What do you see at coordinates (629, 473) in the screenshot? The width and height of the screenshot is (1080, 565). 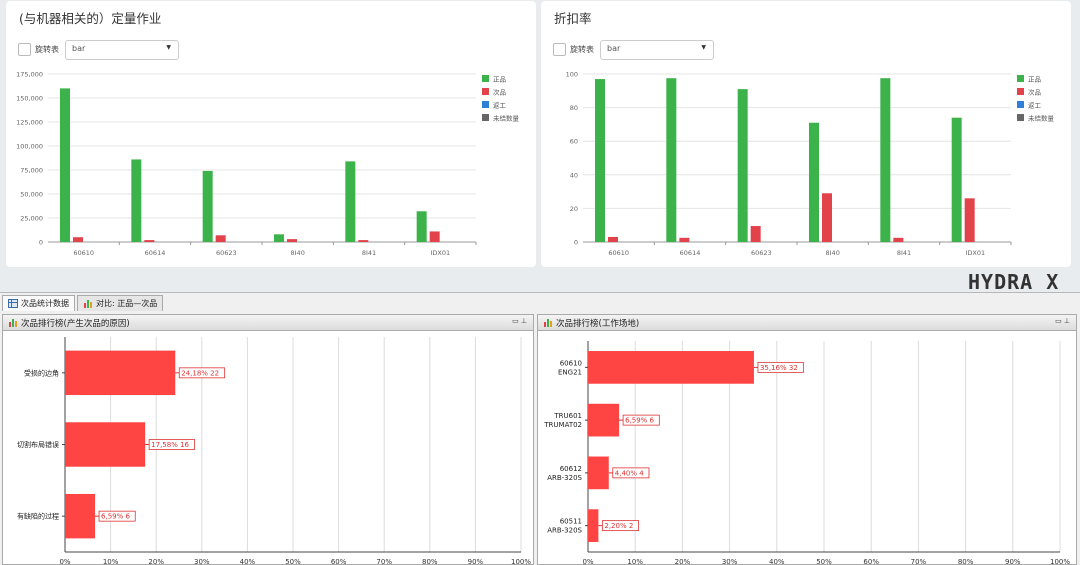 I see `data-label: 4,40% 4` at bounding box center [629, 473].